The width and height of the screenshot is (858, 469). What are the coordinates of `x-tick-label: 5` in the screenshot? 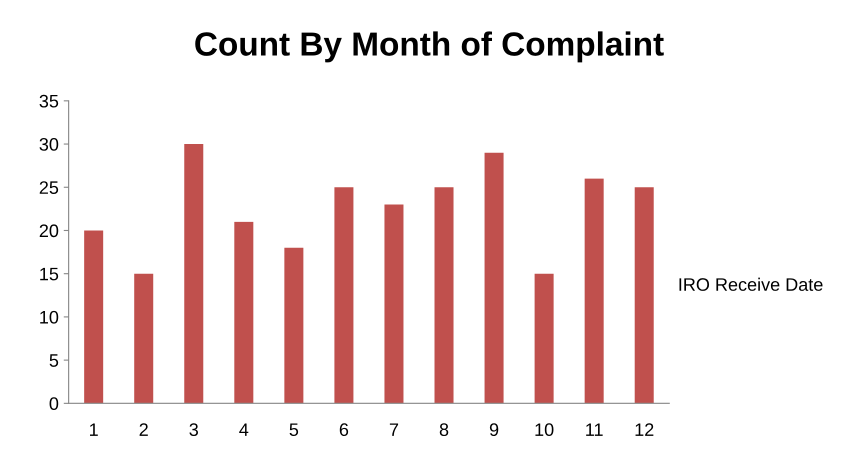 It's located at (294, 429).